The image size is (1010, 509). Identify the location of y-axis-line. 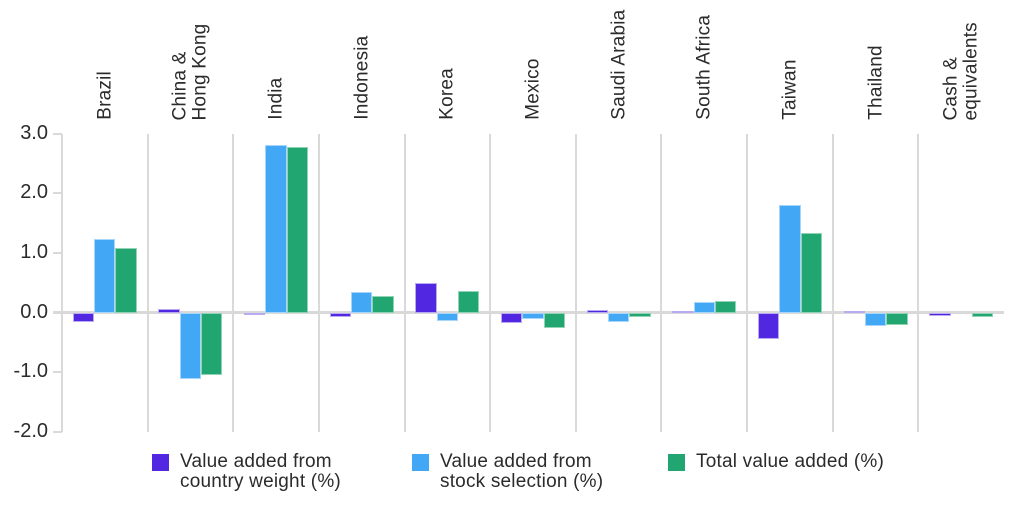
(62, 282).